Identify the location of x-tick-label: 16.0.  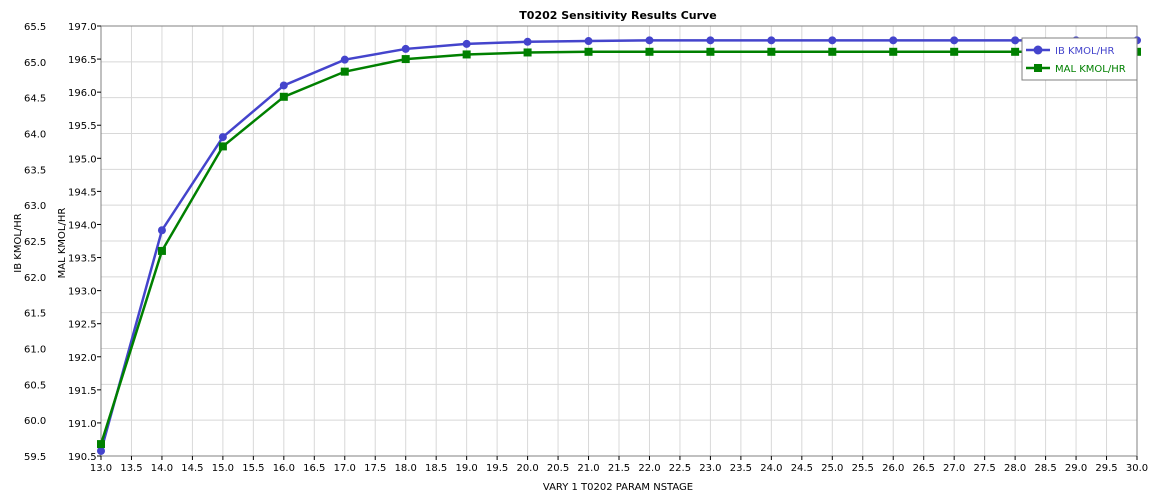
(284, 468).